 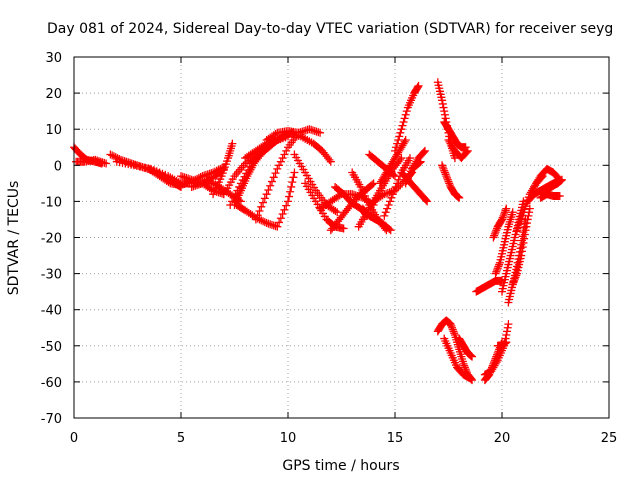 I want to click on x-tick-label: 0, so click(x=74, y=438).